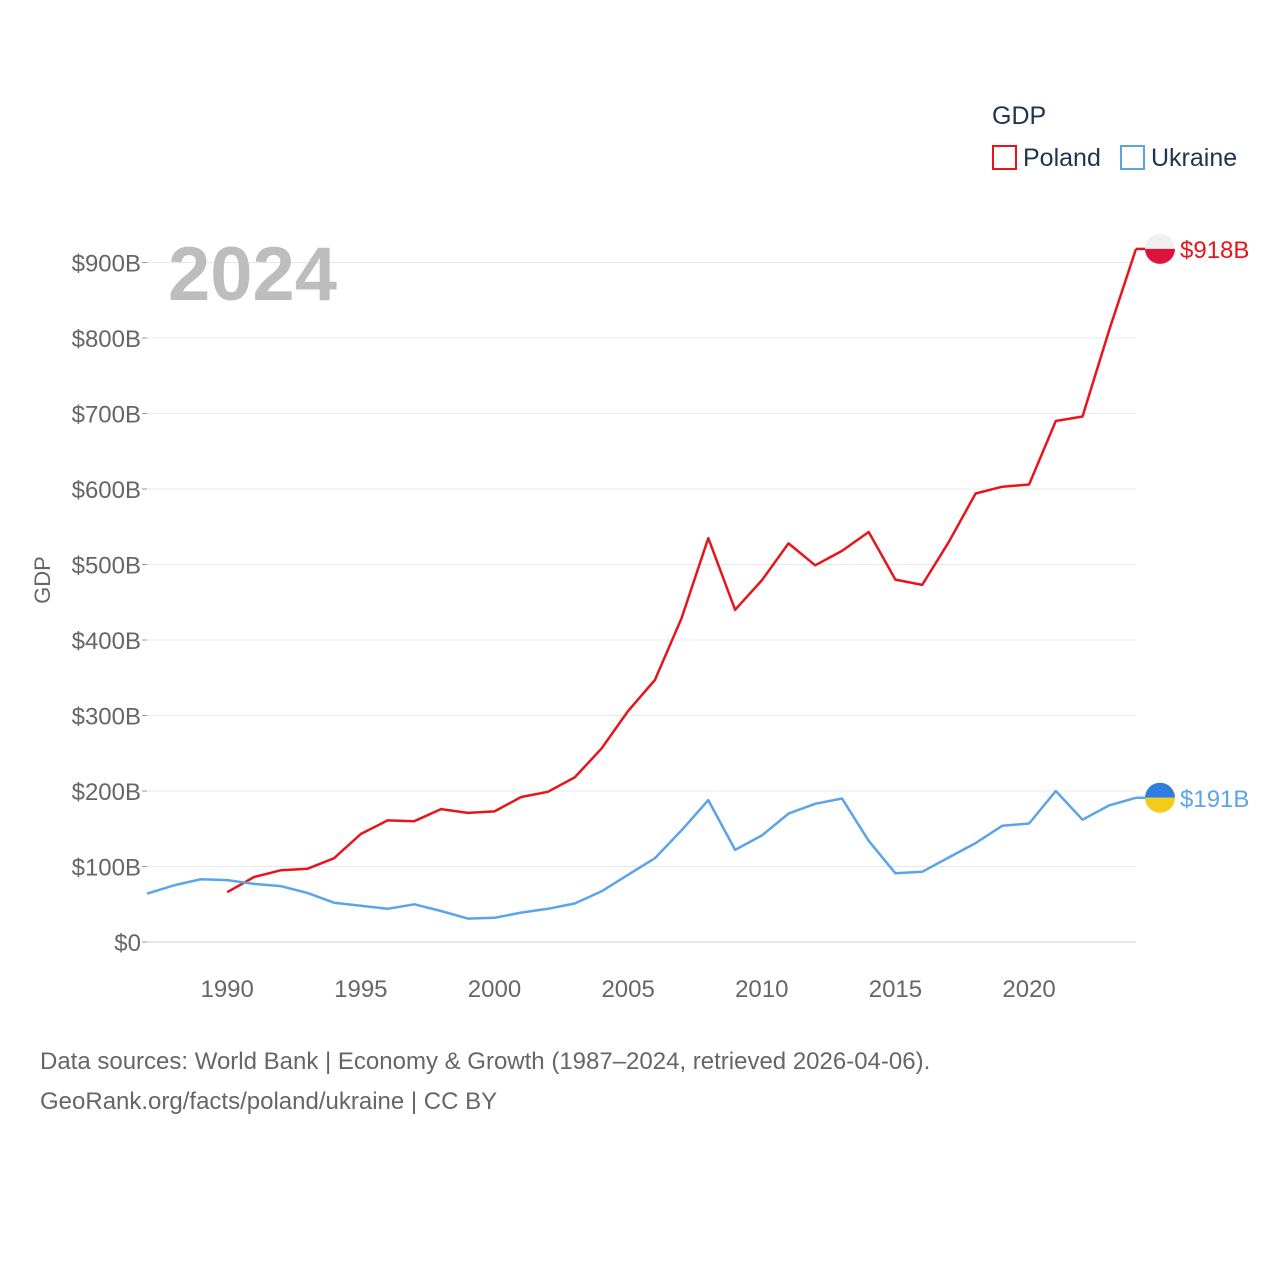  Describe the element at coordinates (226, 989) in the screenshot. I see `x-tick-label: 1990` at that location.